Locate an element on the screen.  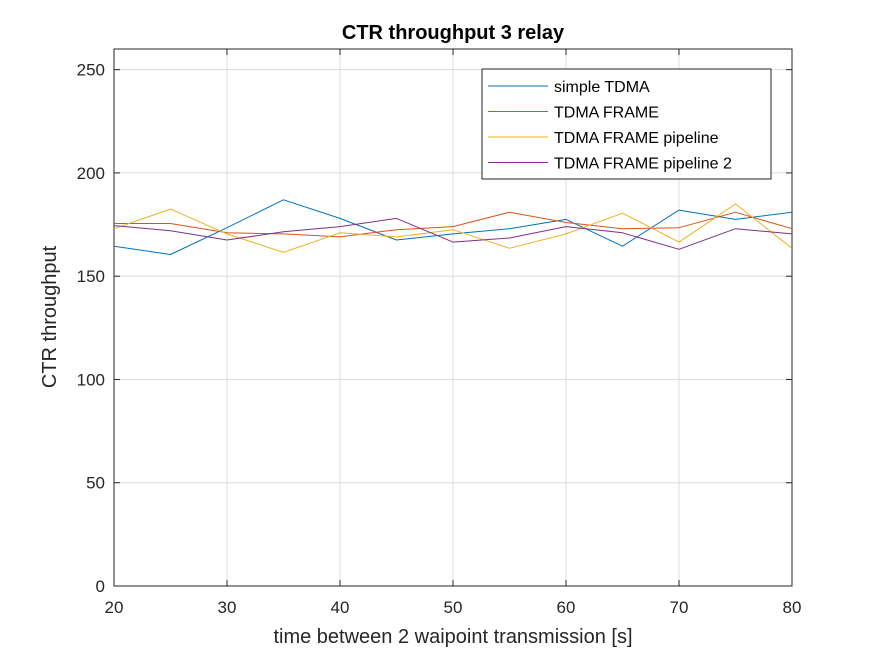
x-tick-label: 80 is located at coordinates (792, 607).